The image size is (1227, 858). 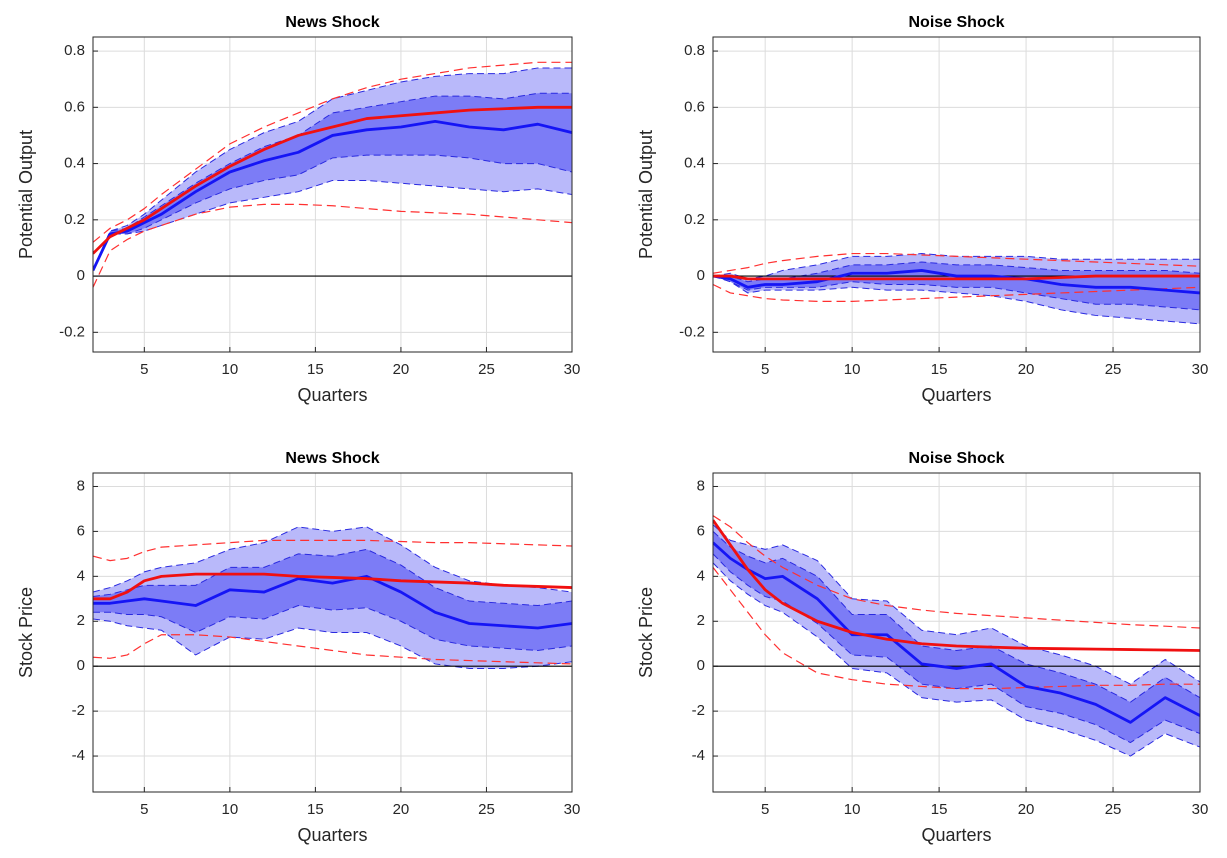 What do you see at coordinates (956, 458) in the screenshot?
I see `chart-title: Noise Shock` at bounding box center [956, 458].